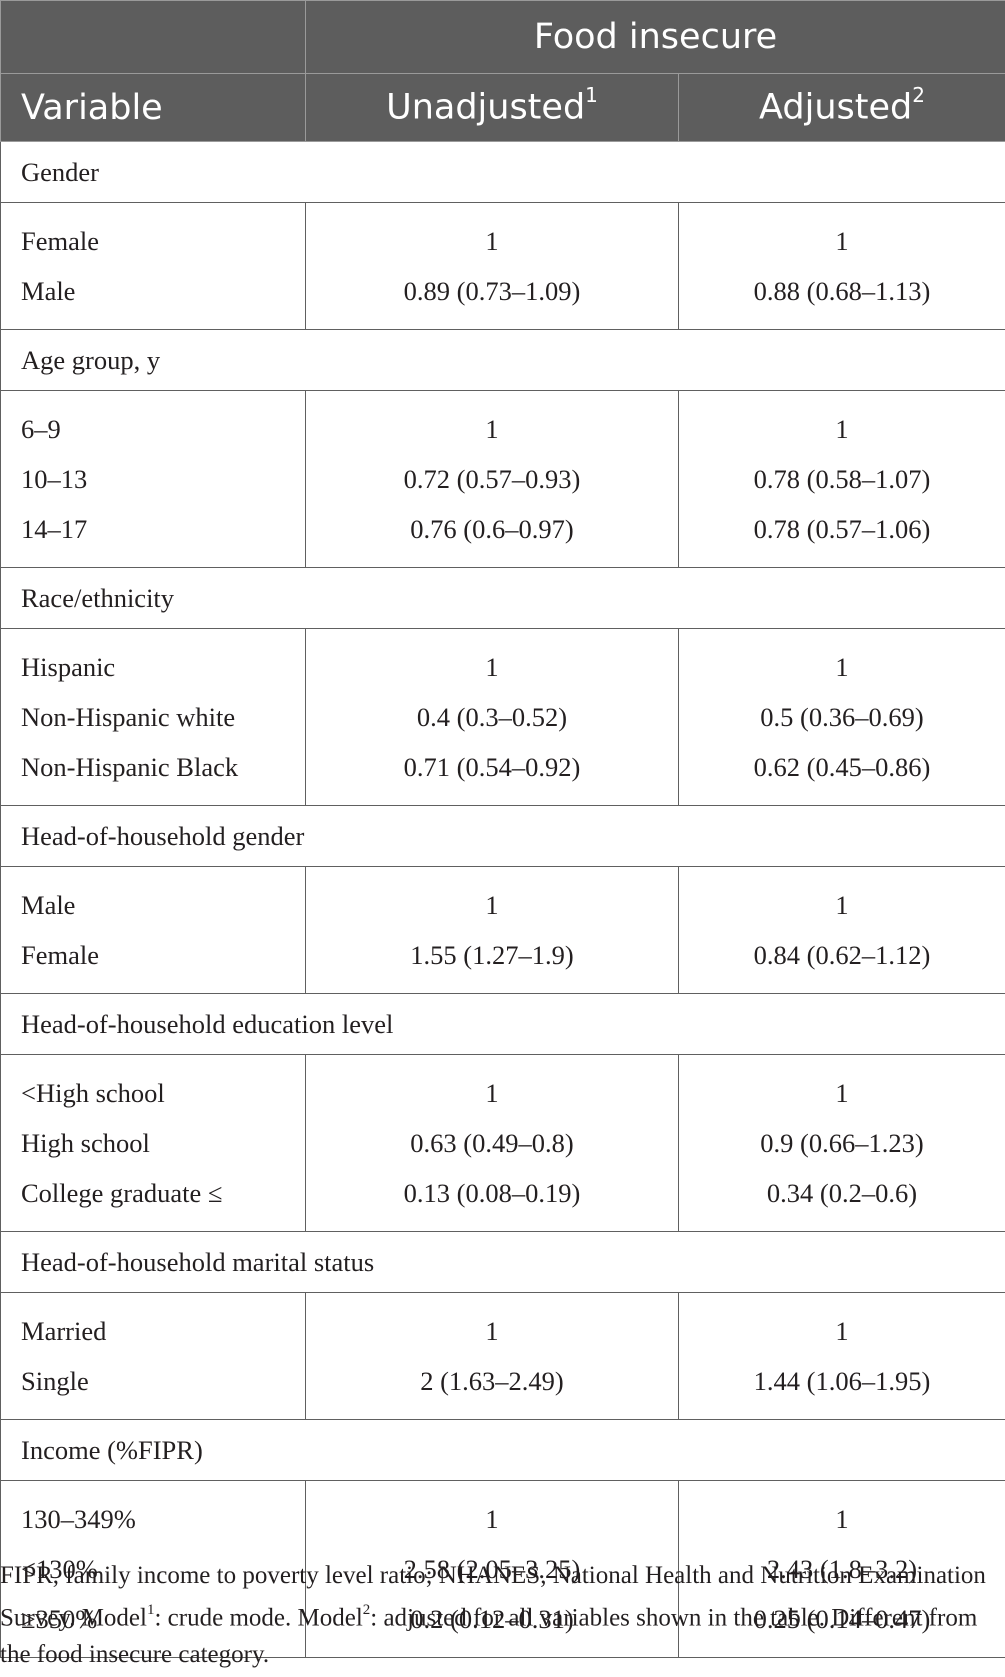 This screenshot has width=1005, height=1677. I want to click on section-header-row: Age group, y, so click(502, 360).